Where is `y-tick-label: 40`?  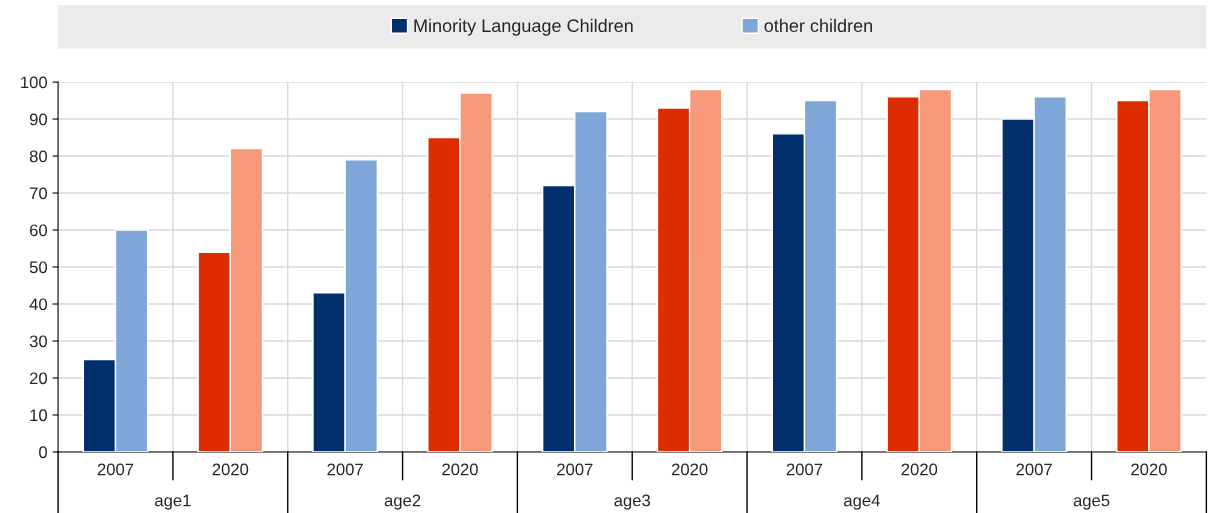 y-tick-label: 40 is located at coordinates (38, 304).